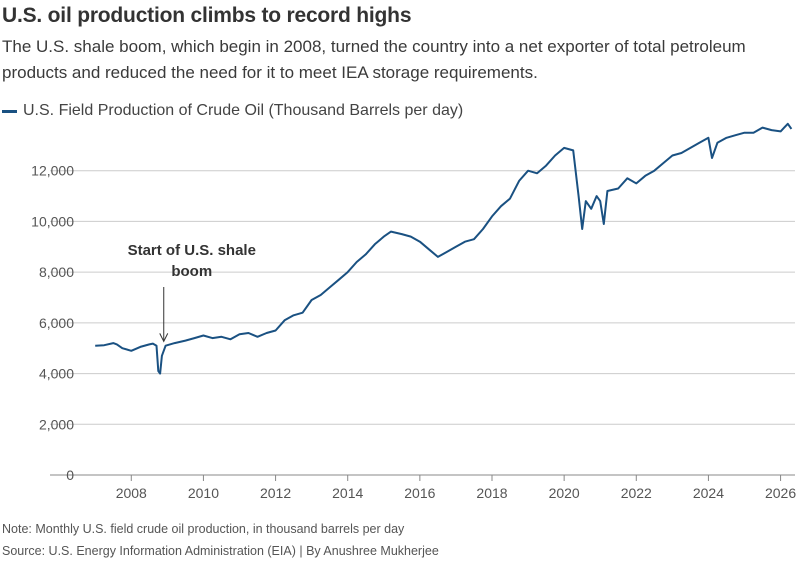  I want to click on x-tick-label: 2018, so click(491, 493).